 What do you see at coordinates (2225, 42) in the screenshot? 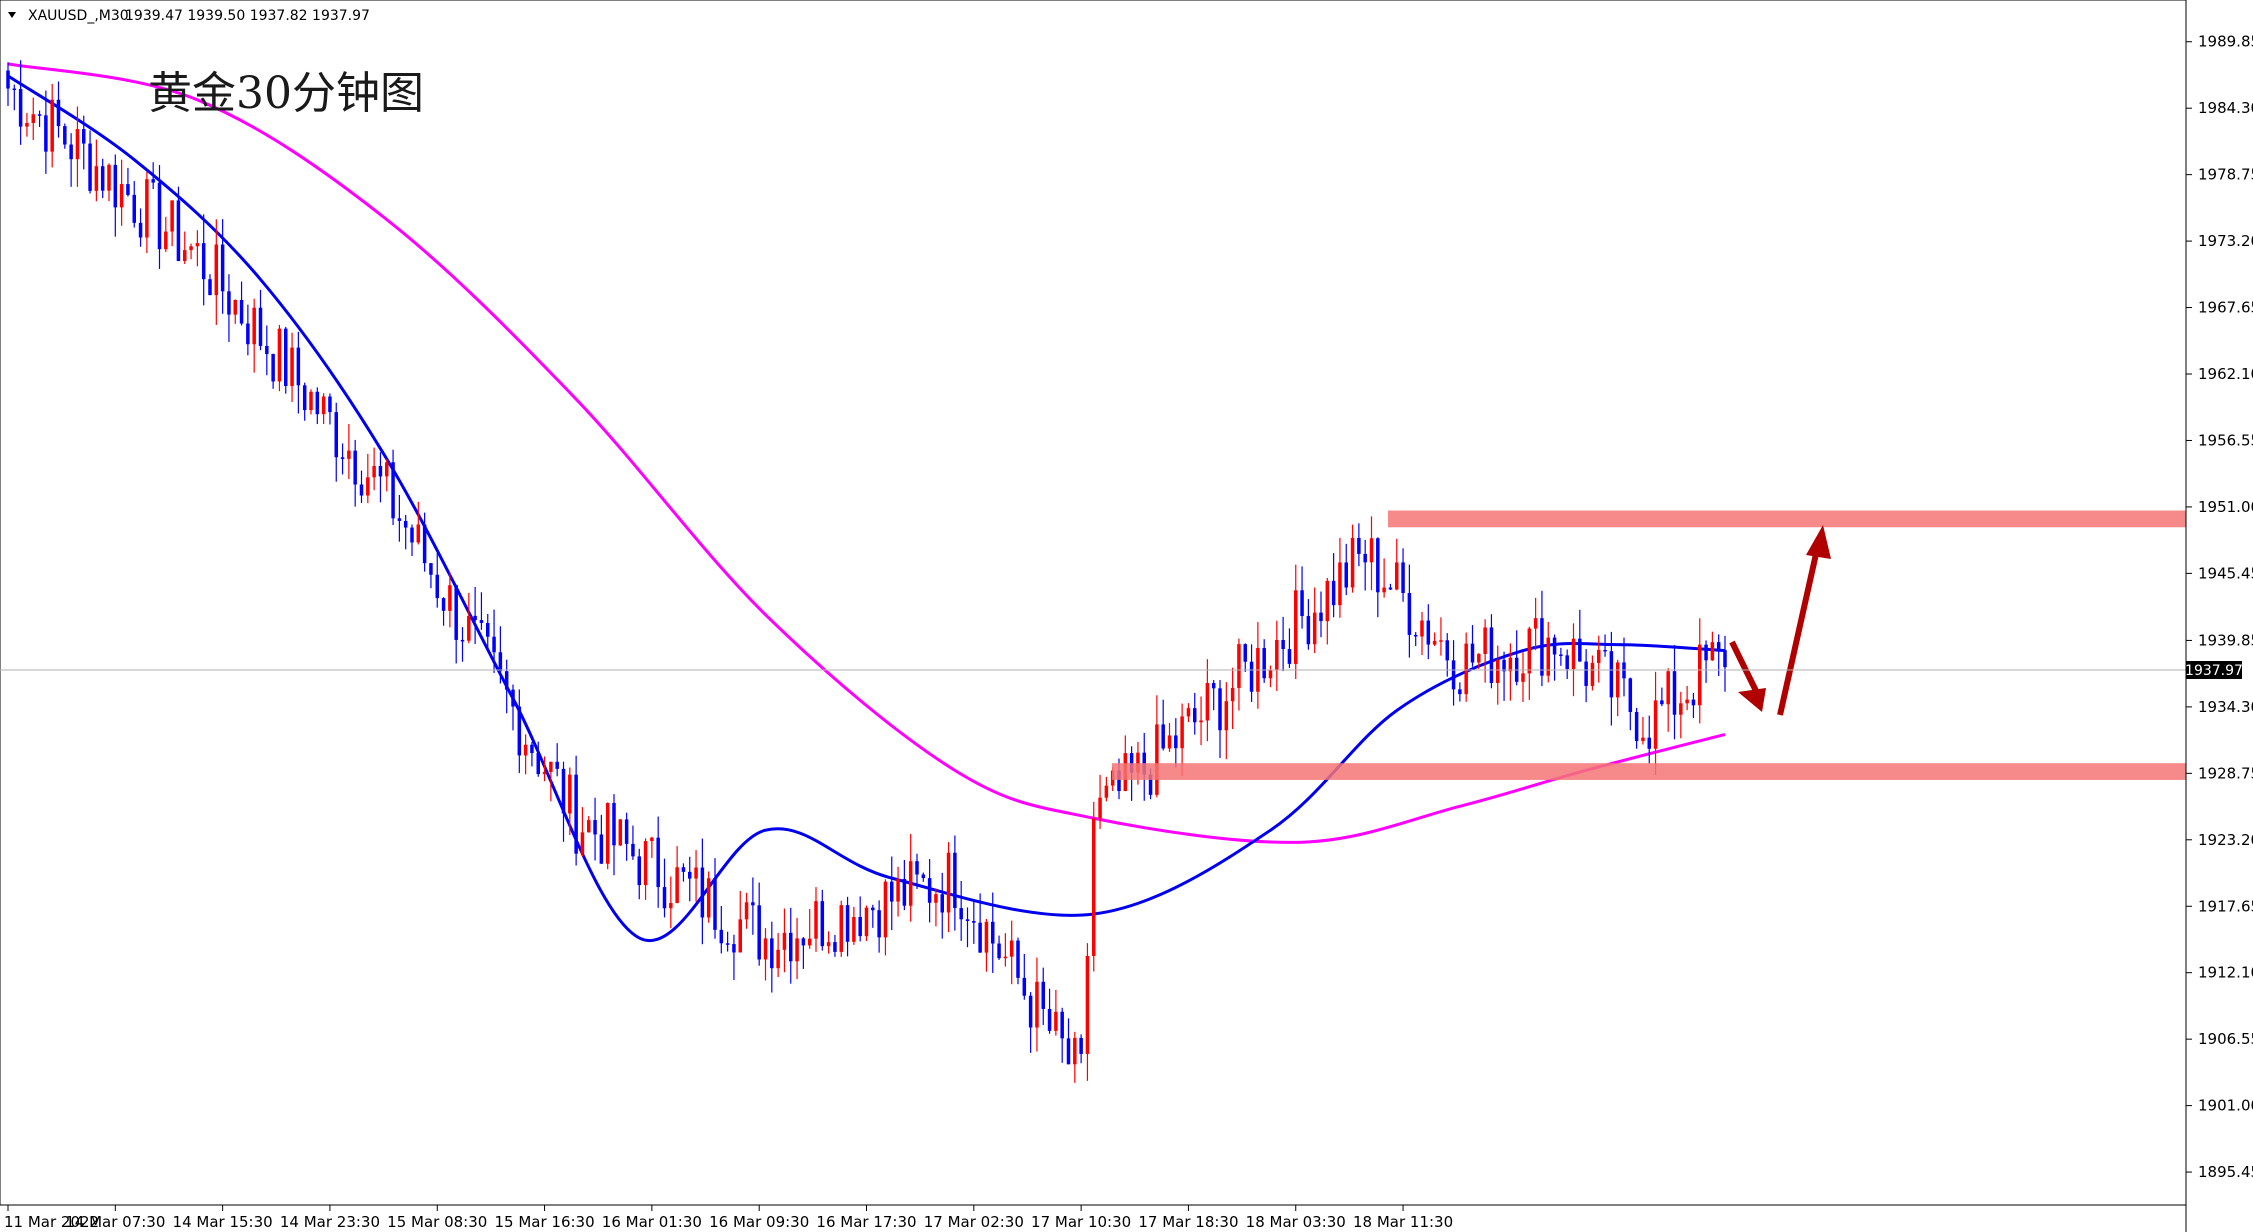
I see `y-tick-label: 1989.85` at bounding box center [2225, 42].